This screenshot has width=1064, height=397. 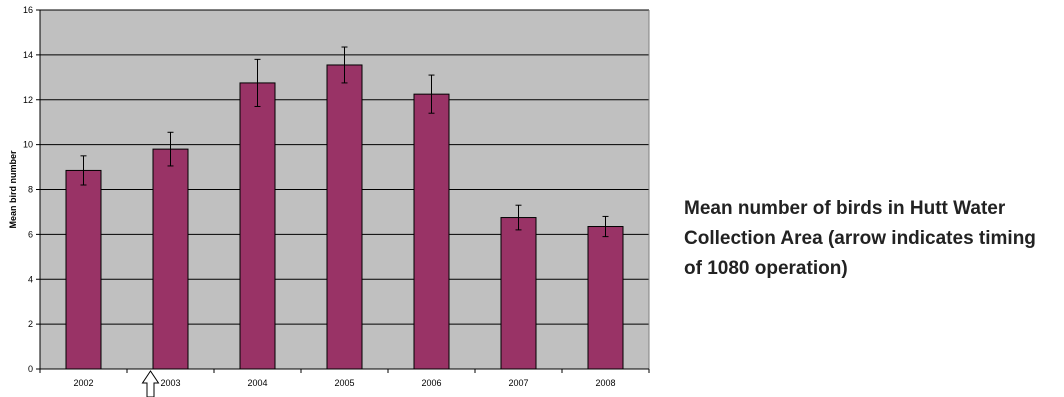 What do you see at coordinates (30, 279) in the screenshot?
I see `y-tick-label: 4` at bounding box center [30, 279].